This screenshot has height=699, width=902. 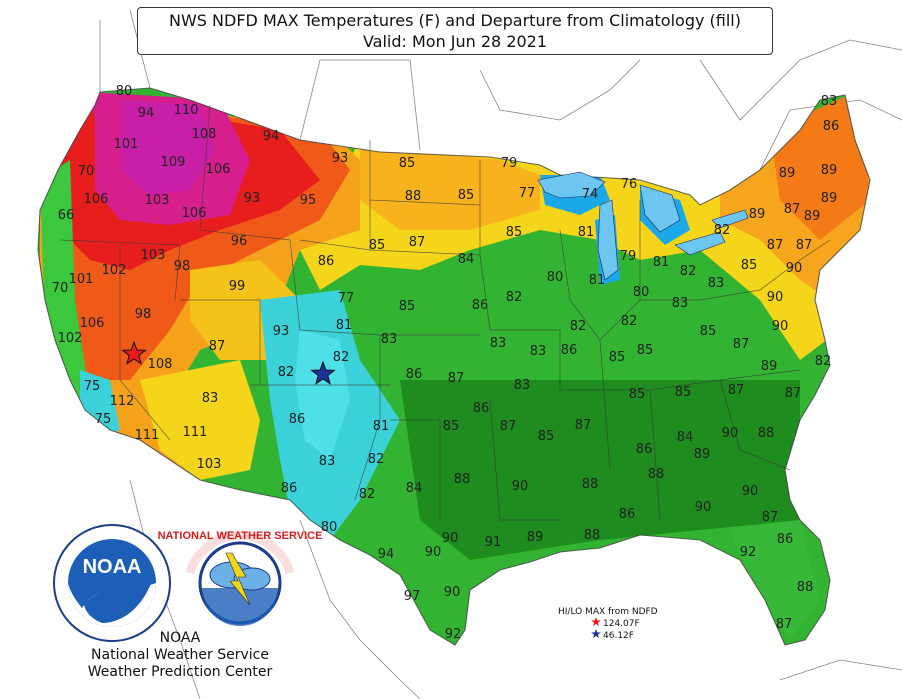 I want to click on temperature-label: 84, so click(x=466, y=259).